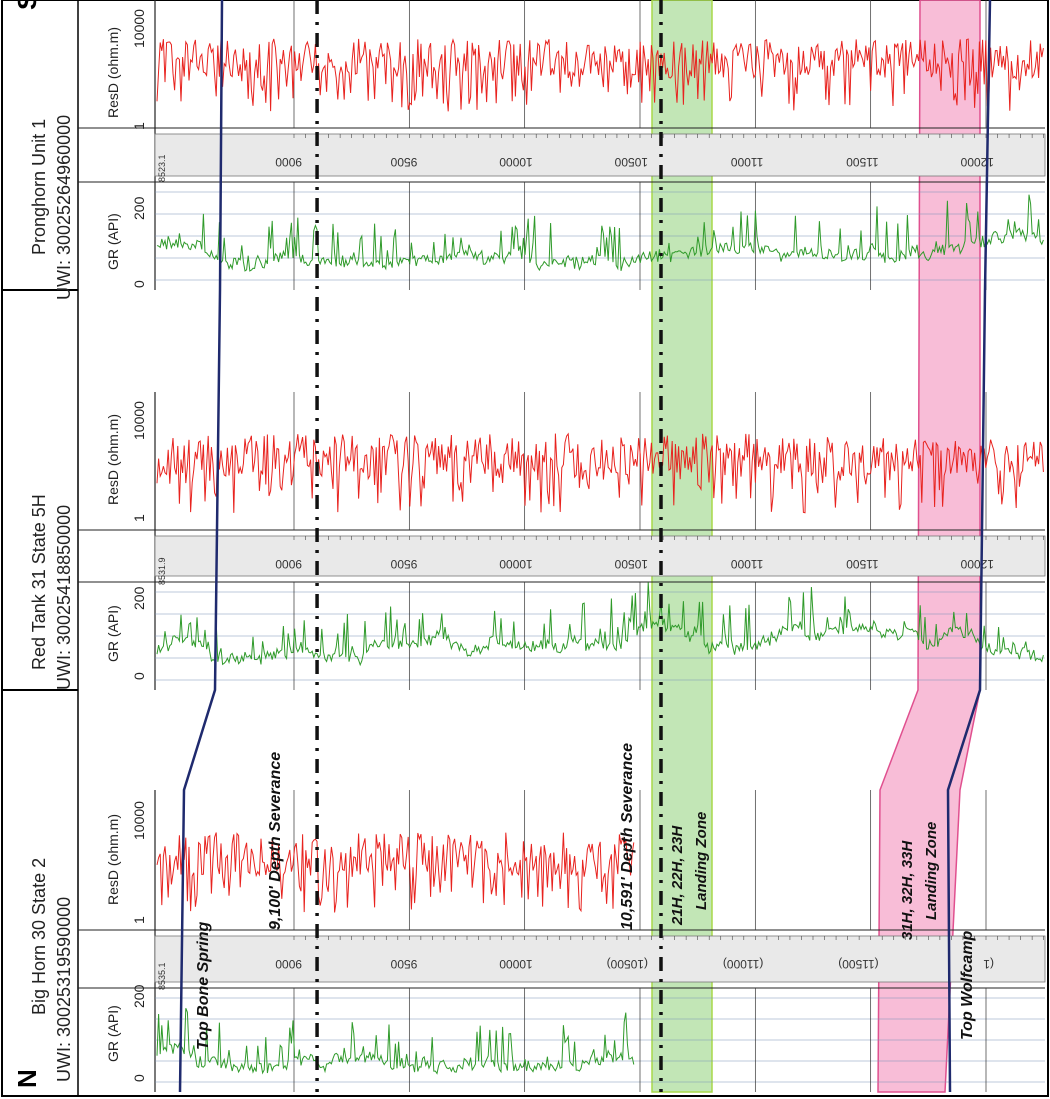 This screenshot has width=1050, height=1099. I want to click on depth-tick-label: (11000), so click(743, 964).